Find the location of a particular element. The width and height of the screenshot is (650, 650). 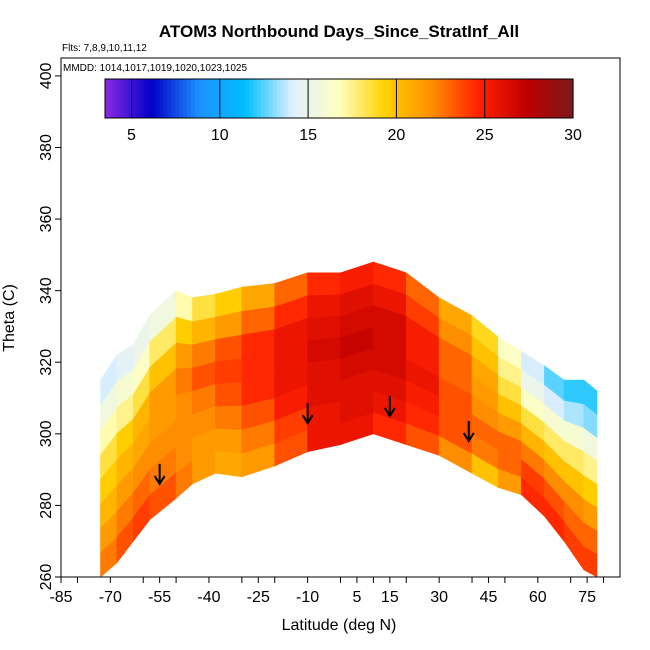

colorbar-tick-label: 10 is located at coordinates (220, 135).